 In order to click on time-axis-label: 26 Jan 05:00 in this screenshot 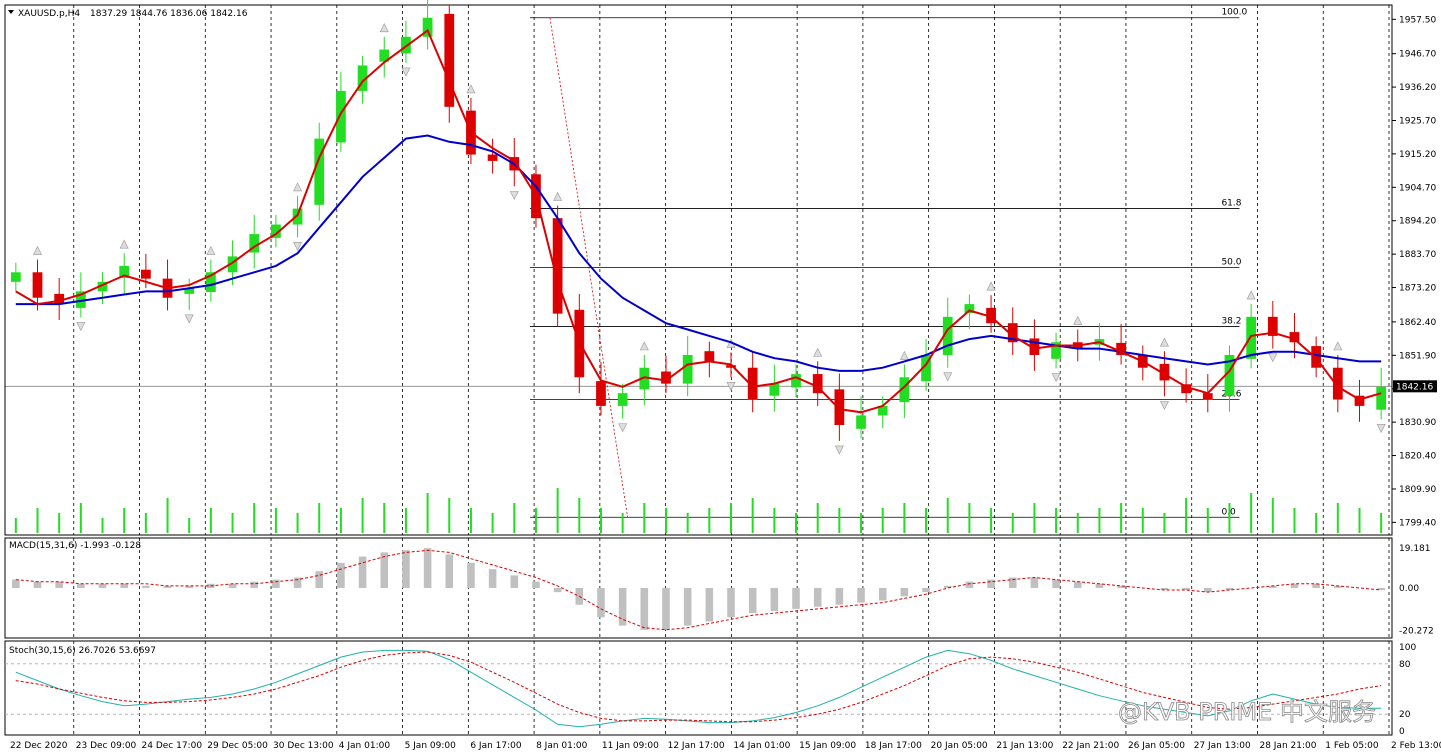, I will do `click(1156, 746)`.